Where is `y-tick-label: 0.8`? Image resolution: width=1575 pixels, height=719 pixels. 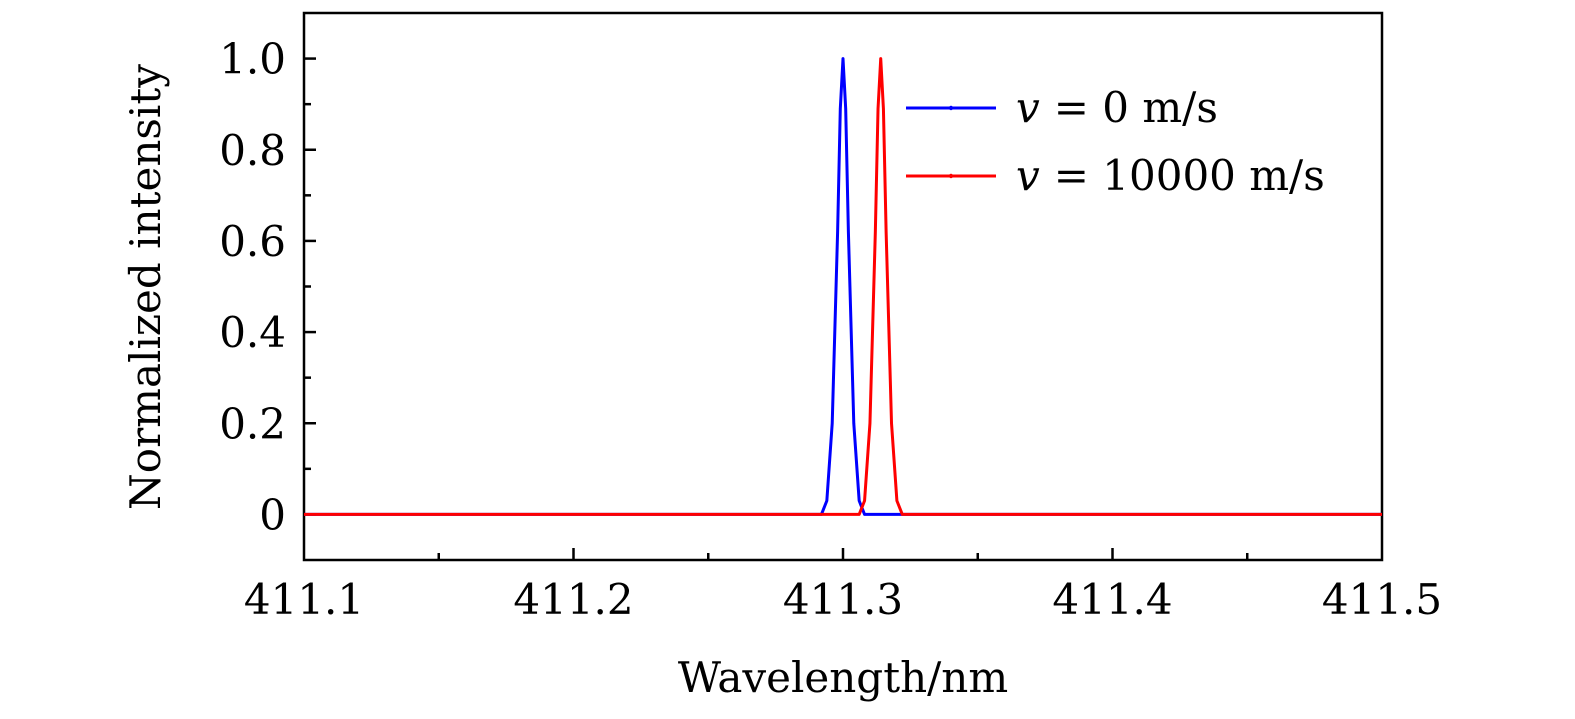
y-tick-label: 0.8 is located at coordinates (252, 150).